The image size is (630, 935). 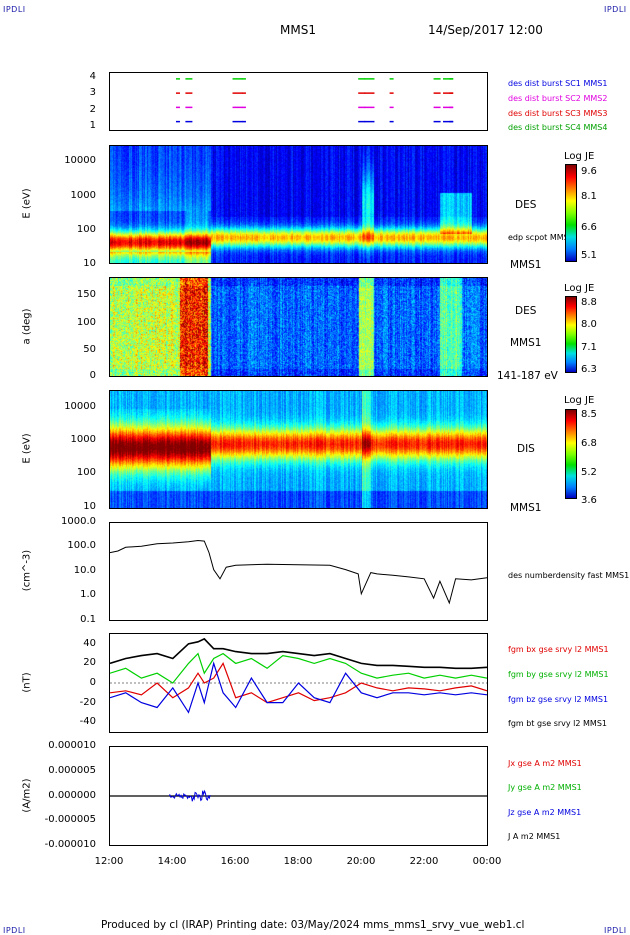 What do you see at coordinates (27, 570) in the screenshot?
I see `density-ylabel: (cm^-3)` at bounding box center [27, 570].